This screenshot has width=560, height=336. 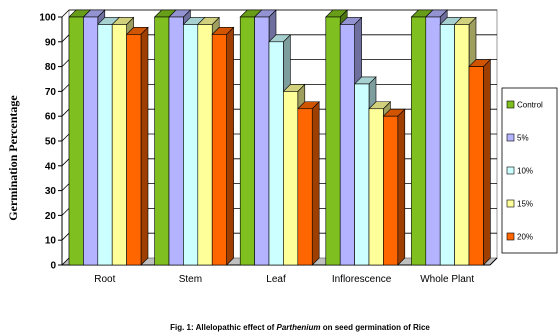 What do you see at coordinates (51, 142) in the screenshot?
I see `y-tick-label: 50` at bounding box center [51, 142].